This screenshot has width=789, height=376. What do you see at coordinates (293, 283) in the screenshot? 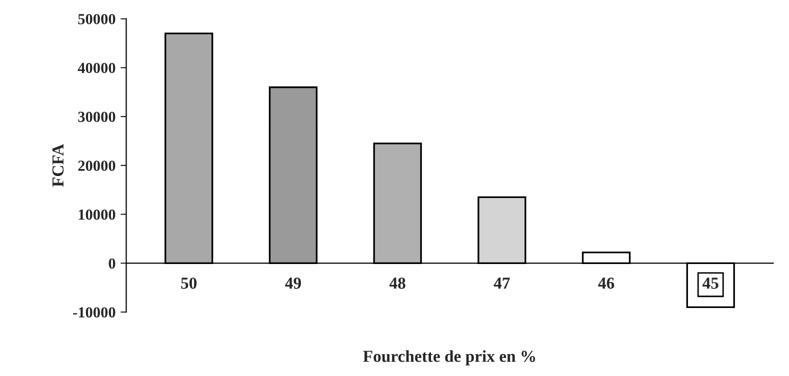
I see `x-tick-label: 49` at bounding box center [293, 283].